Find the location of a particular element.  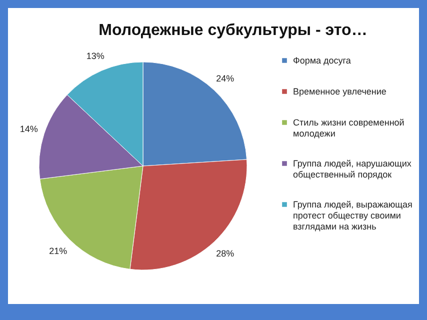

legend-label: Форма досуга is located at coordinates (322, 61).